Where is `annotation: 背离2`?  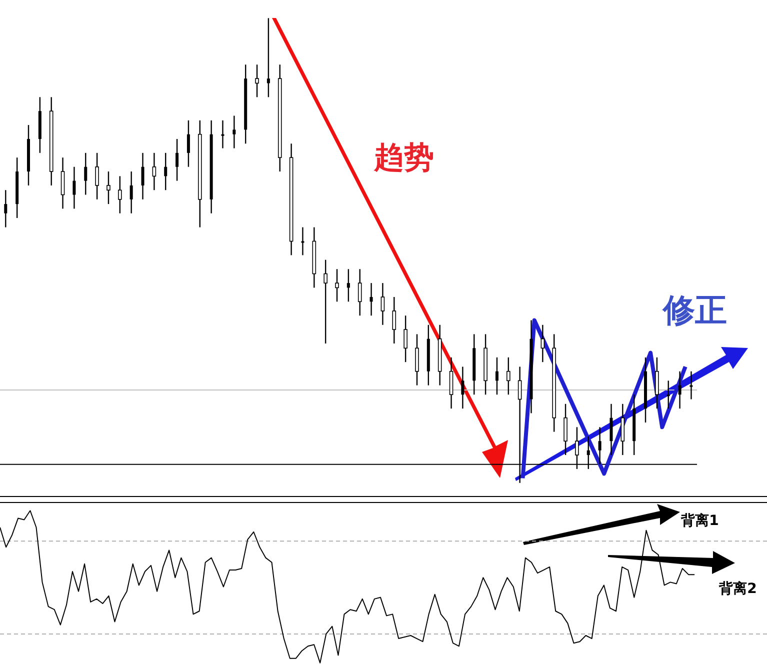
annotation: 背离2 is located at coordinates (738, 589).